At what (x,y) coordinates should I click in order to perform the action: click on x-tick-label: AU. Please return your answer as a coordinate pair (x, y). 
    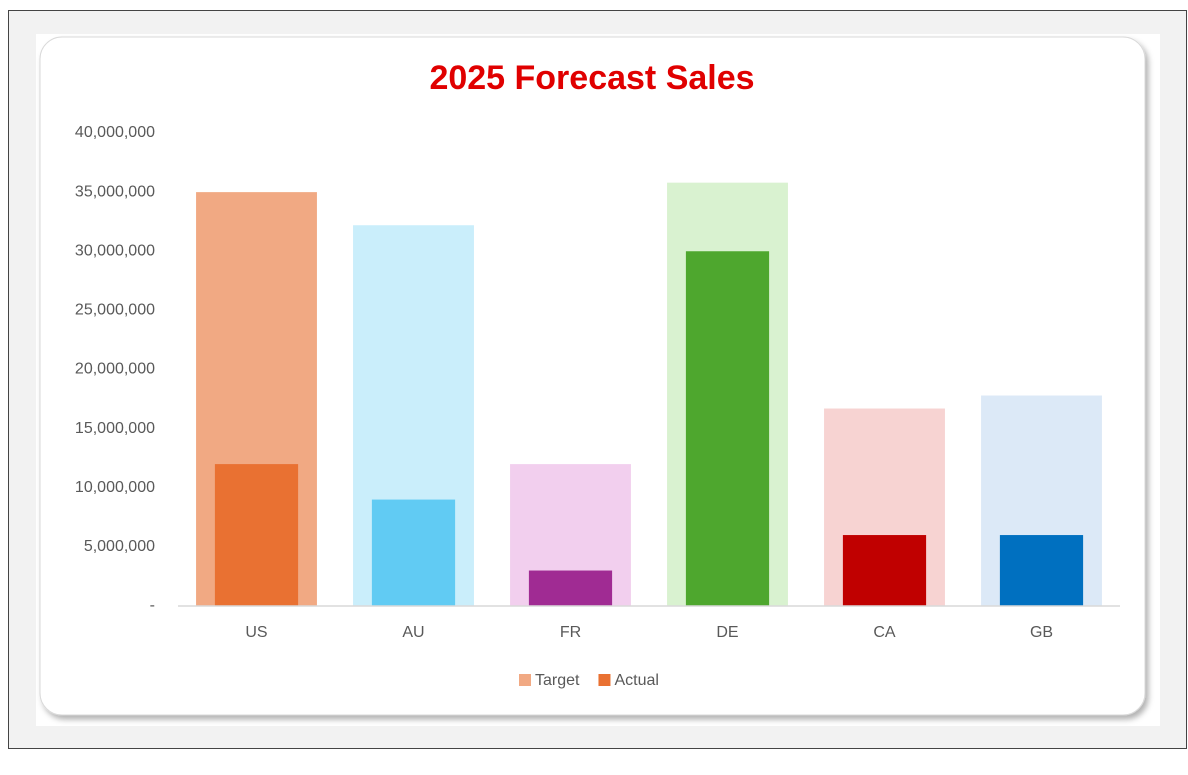
    Looking at the image, I should click on (413, 632).